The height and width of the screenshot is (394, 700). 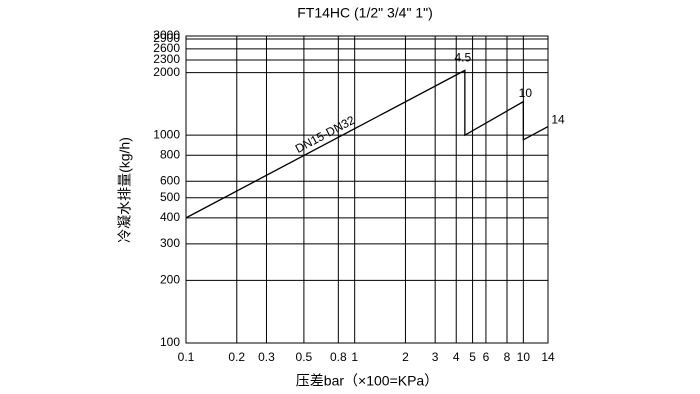 I want to click on x-tick-label: 0.1, so click(x=186, y=357).